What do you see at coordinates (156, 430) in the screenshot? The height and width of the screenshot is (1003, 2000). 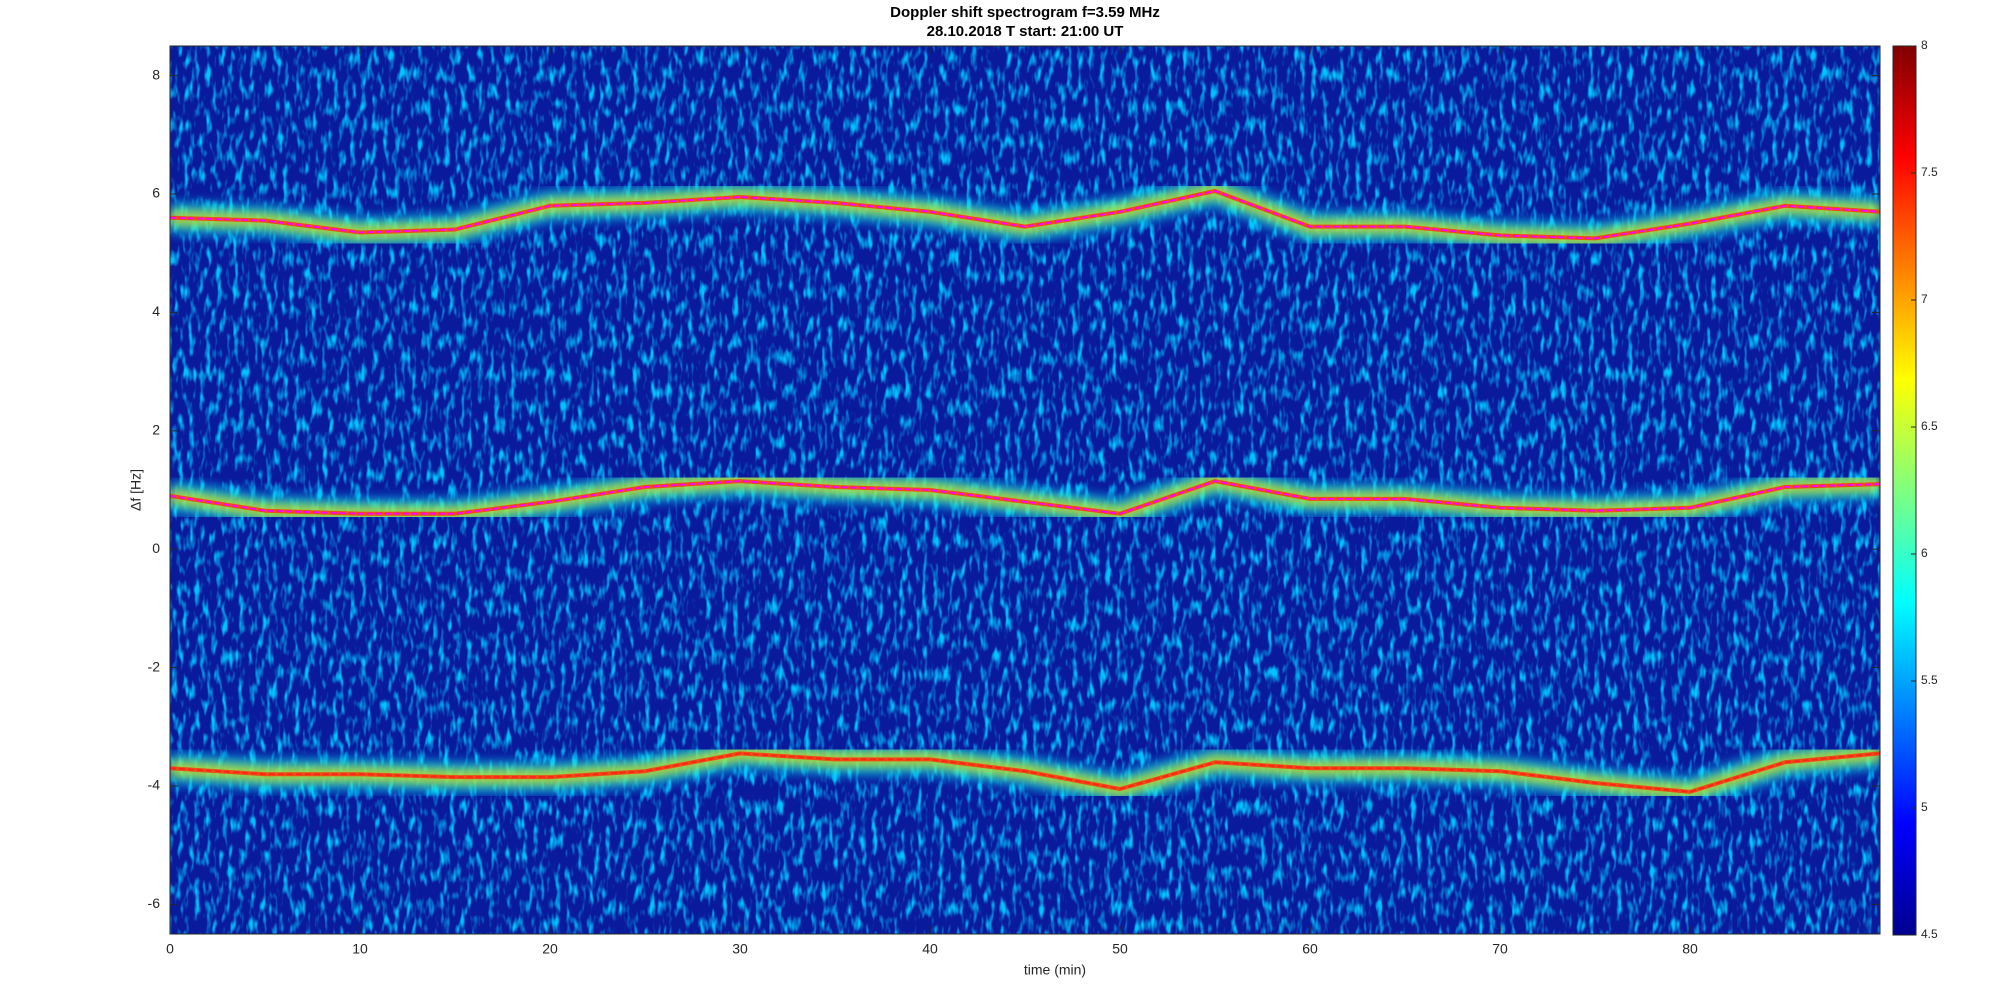 I see `y-tick-label: 2` at bounding box center [156, 430].